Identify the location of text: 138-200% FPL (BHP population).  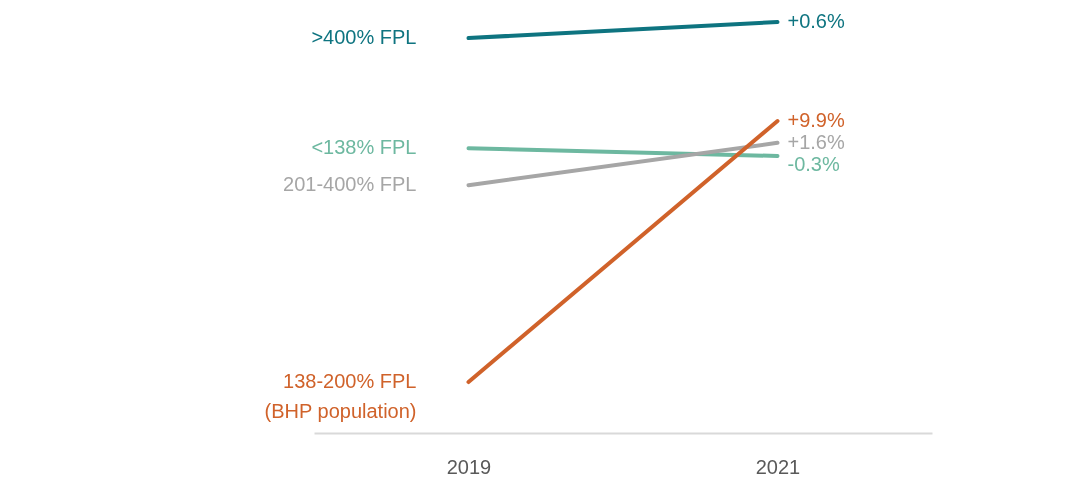
(340, 396).